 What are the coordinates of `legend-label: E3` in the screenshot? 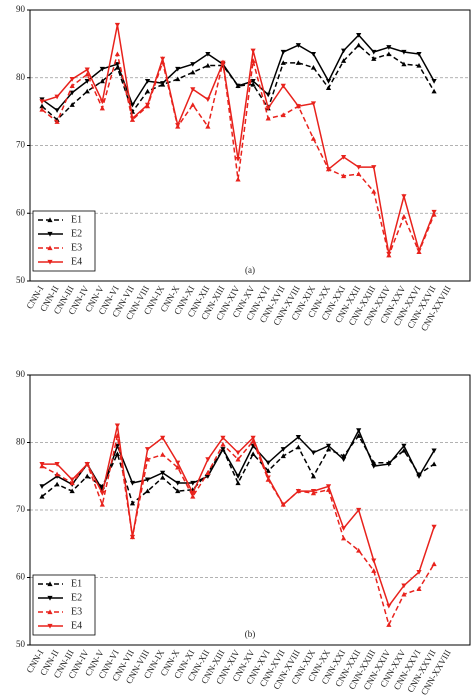 It's located at (76, 611).